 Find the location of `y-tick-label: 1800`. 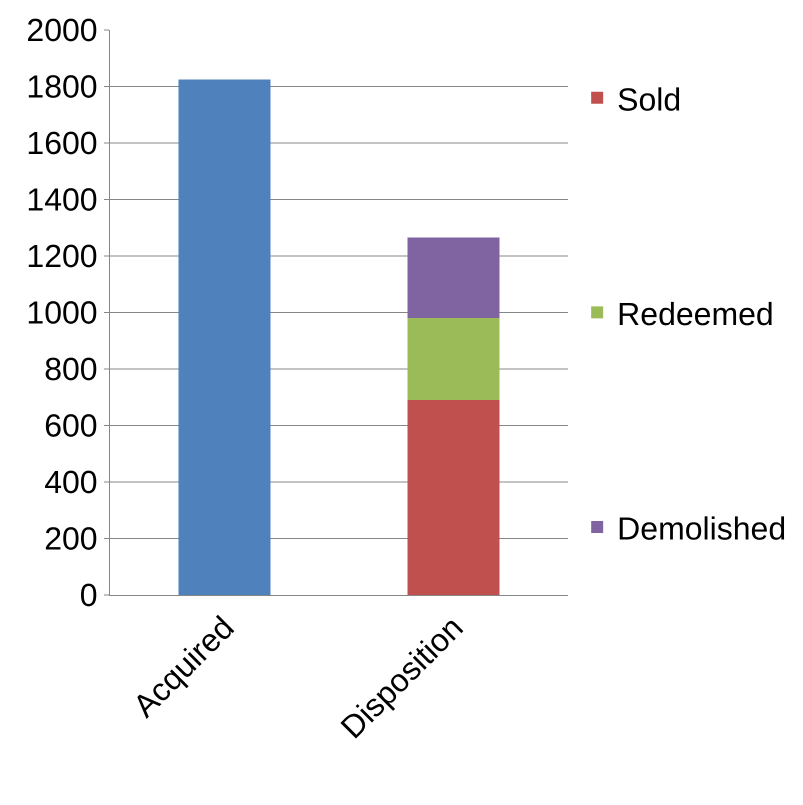

y-tick-label: 1800 is located at coordinates (62, 86).